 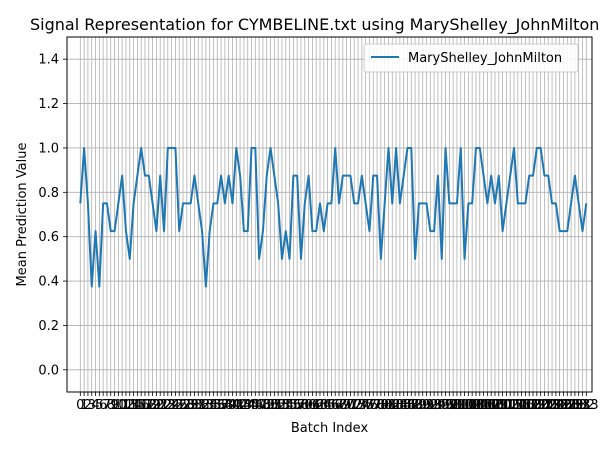 I want to click on x-tick-label: 38, so click(x=225, y=405).